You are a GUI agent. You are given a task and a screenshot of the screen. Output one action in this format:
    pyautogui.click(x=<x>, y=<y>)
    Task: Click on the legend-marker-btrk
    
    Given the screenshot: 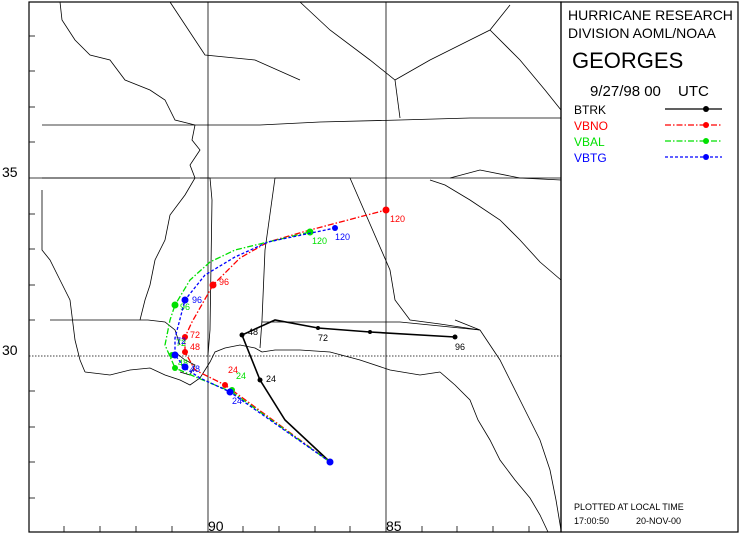 What is the action you would take?
    pyautogui.click(x=706, y=109)
    